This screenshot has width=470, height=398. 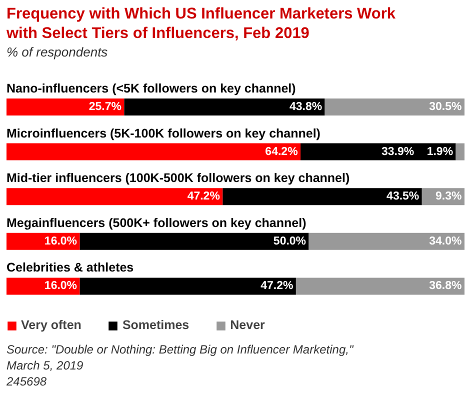 I want to click on y-tick-label: Mid-tier influencers (100K-500K followers on key channel), so click(x=178, y=178).